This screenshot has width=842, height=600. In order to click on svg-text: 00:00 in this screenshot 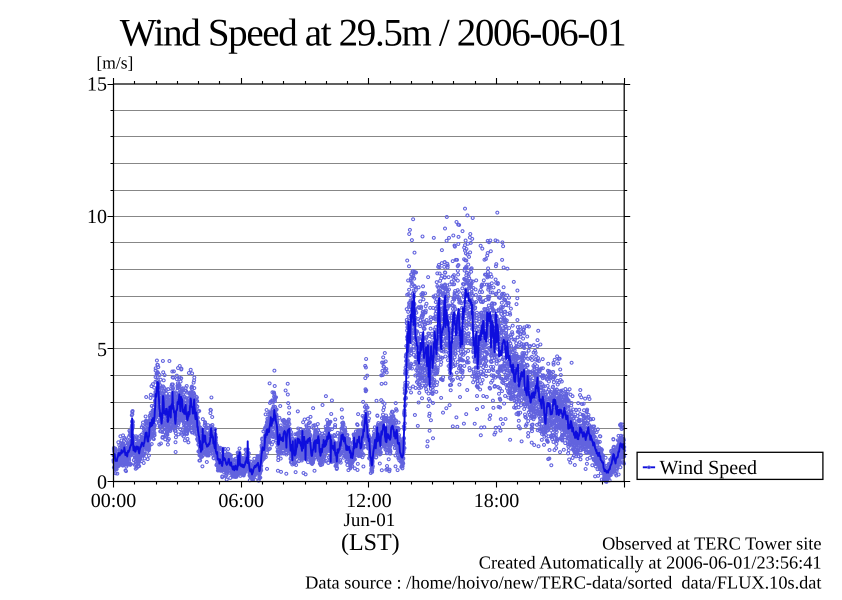, I will do `click(114, 501)`.